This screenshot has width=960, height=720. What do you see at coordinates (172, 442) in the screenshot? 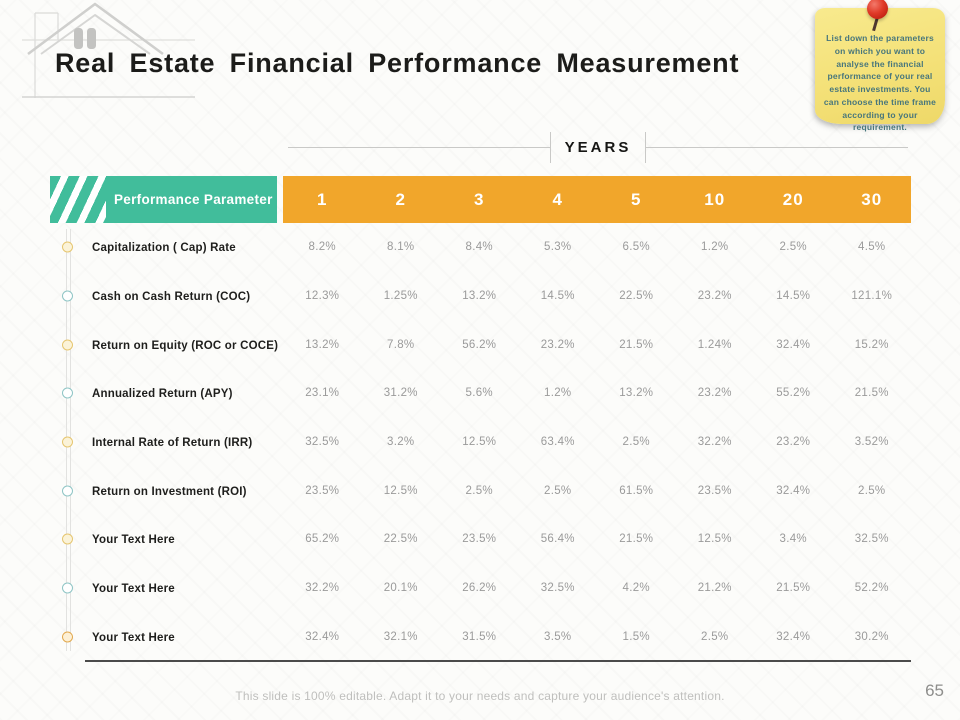
I see `row-label: Internal Rate of Return (IRR)` at bounding box center [172, 442].